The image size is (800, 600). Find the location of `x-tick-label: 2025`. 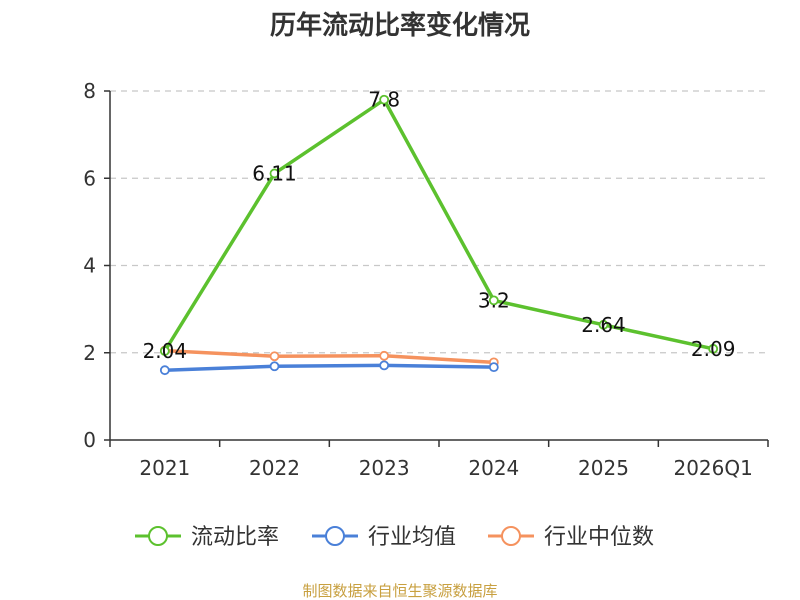

x-tick-label: 2025 is located at coordinates (603, 468).